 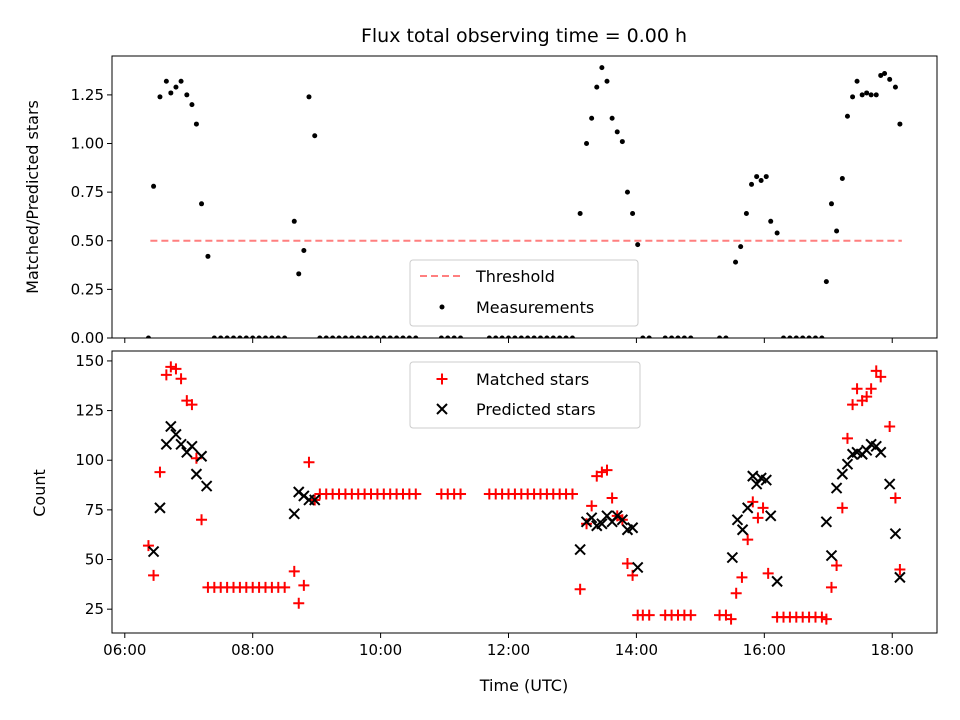 What do you see at coordinates (32, 197) in the screenshot?
I see `top-y-axis-label: Matched/Predicted stars` at bounding box center [32, 197].